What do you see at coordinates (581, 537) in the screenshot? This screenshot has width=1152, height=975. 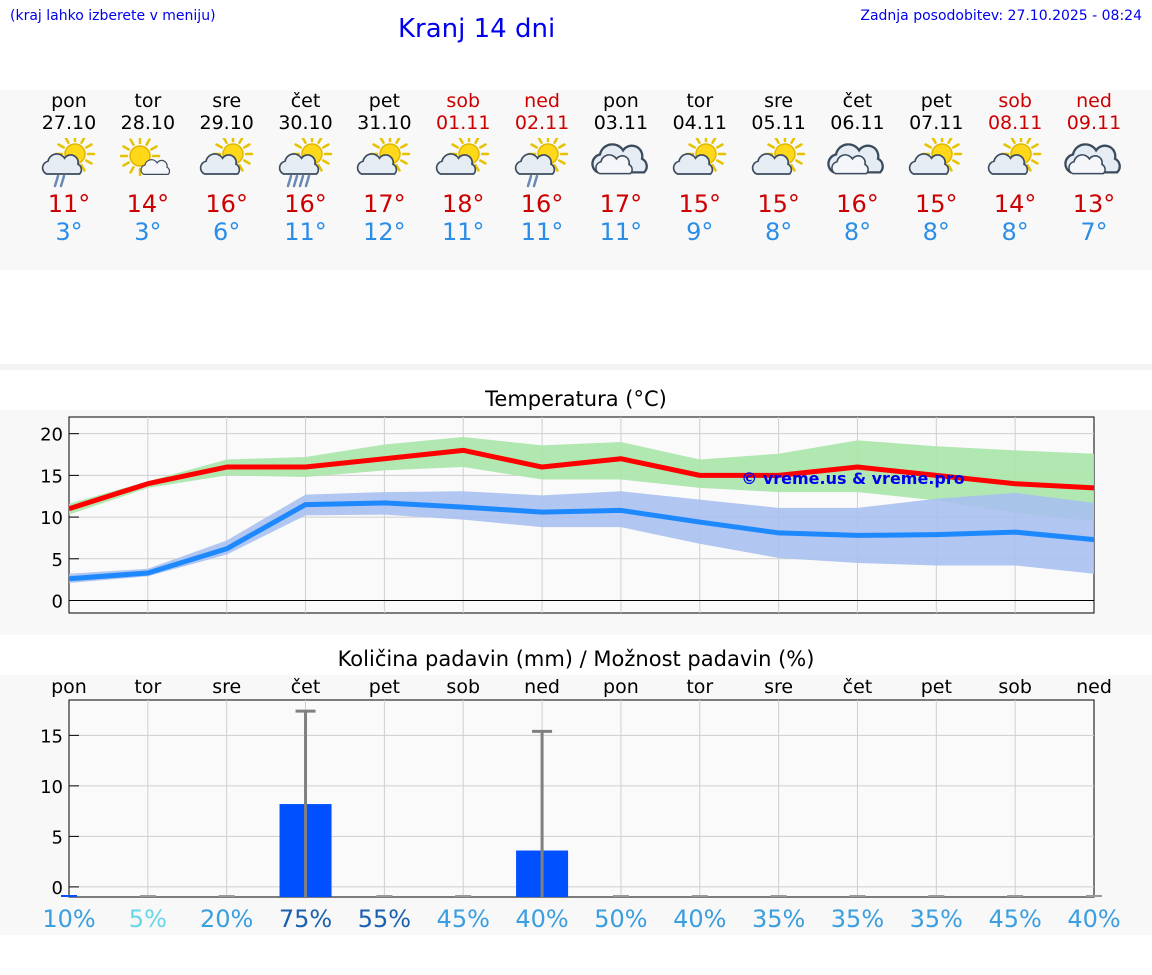 I see `min-temp-range-band` at bounding box center [581, 537].